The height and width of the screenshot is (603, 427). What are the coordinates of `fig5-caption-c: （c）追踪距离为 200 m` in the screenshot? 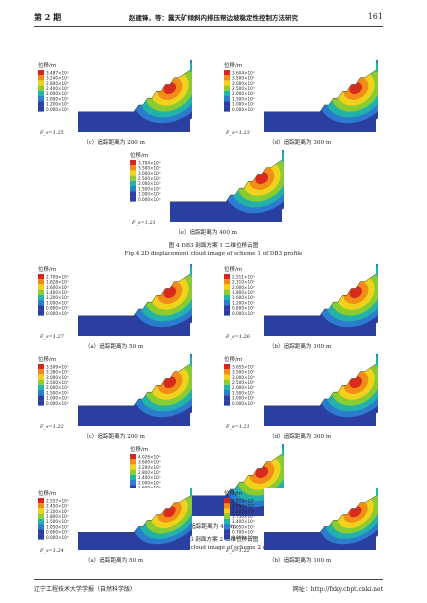 It's located at (114, 437).